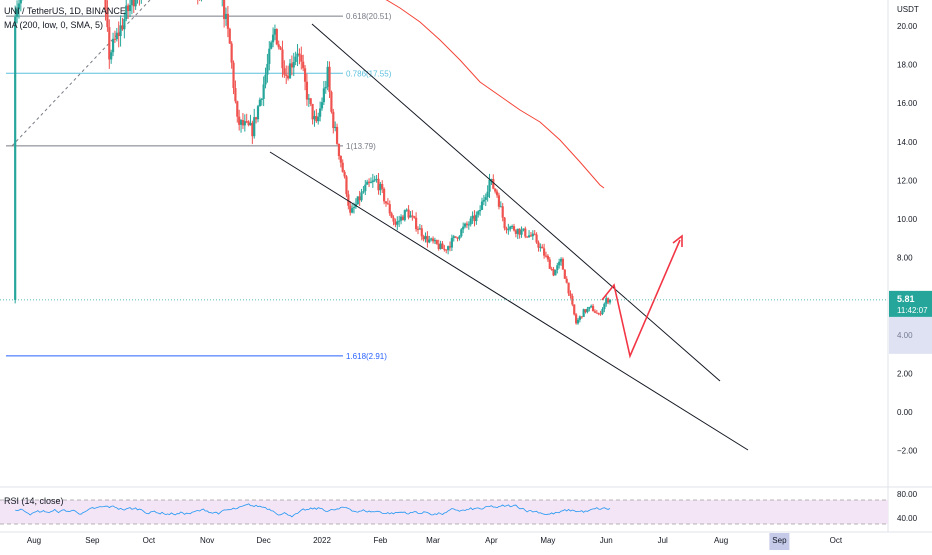 This screenshot has height=555, width=932. I want to click on projection-path, so click(641, 299).